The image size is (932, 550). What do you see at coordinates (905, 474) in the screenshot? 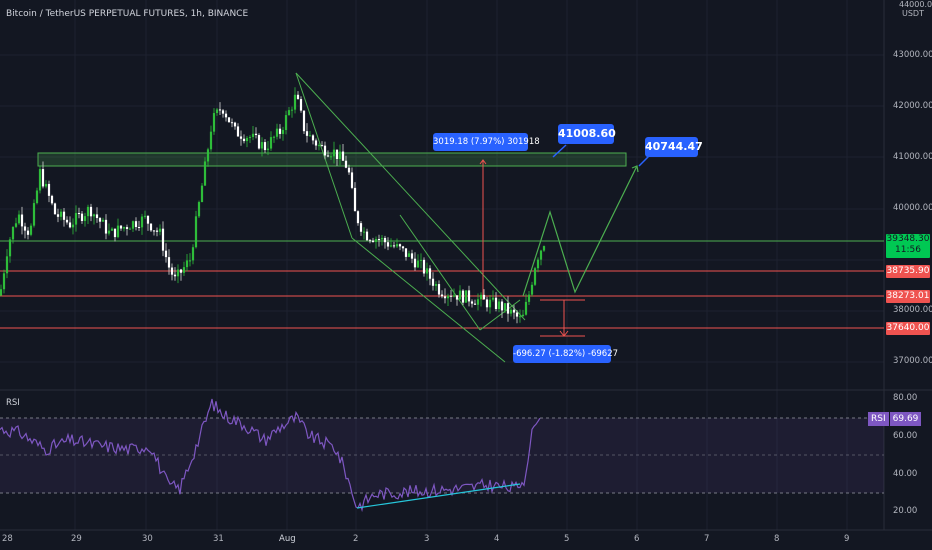
I see `rsi-tick: 40.00` at bounding box center [905, 474].